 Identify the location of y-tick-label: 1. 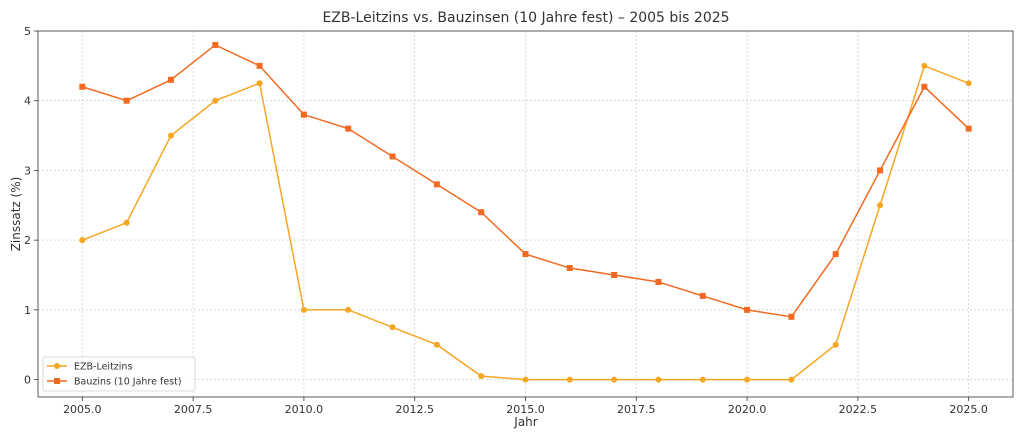
(27, 310).